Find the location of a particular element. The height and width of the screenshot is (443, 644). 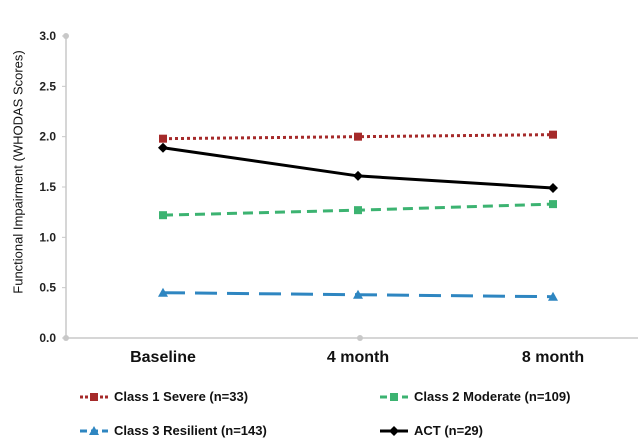

y-tick-label: 0.0 is located at coordinates (47, 338).